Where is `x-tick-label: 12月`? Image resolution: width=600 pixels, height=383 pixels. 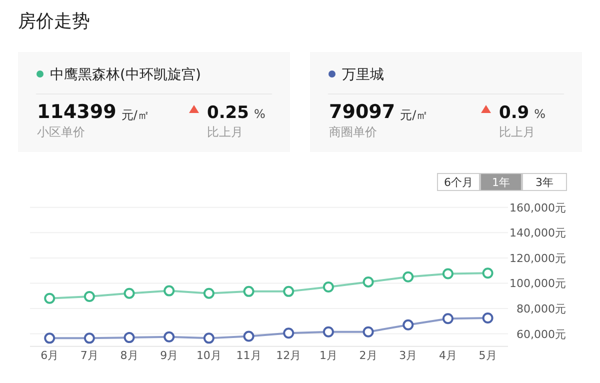 x-tick-label: 12月 is located at coordinates (289, 355).